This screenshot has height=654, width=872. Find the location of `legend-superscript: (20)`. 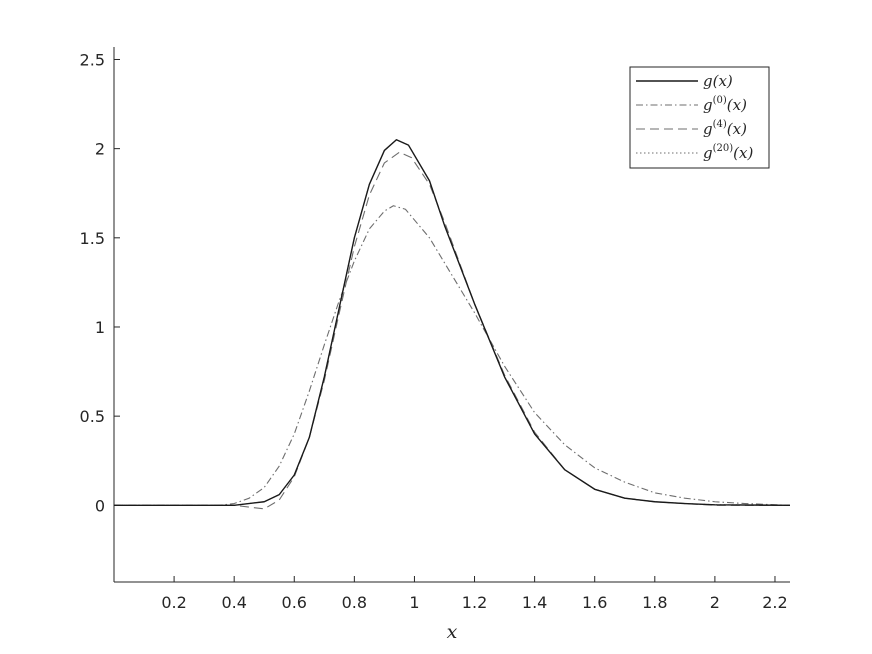

legend-superscript: (20) is located at coordinates (723, 148).